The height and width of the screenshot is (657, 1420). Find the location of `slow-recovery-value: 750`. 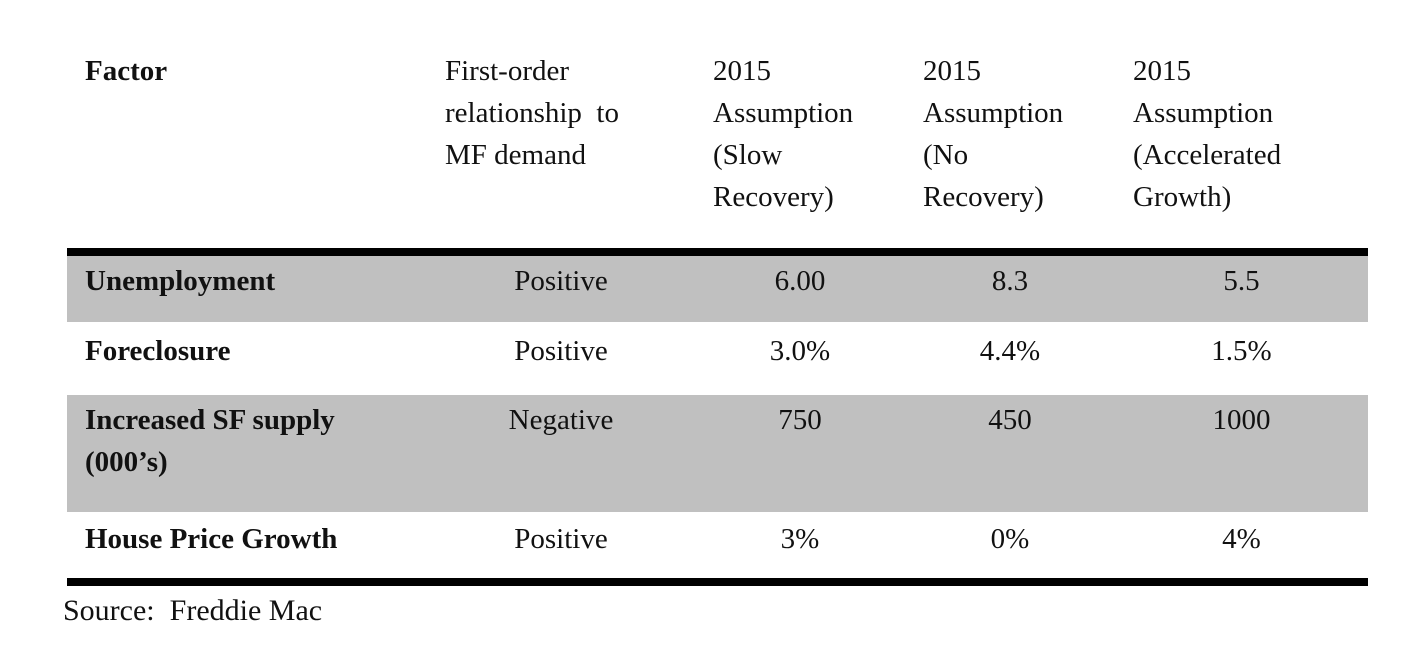

slow-recovery-value: 750 is located at coordinates (800, 420).